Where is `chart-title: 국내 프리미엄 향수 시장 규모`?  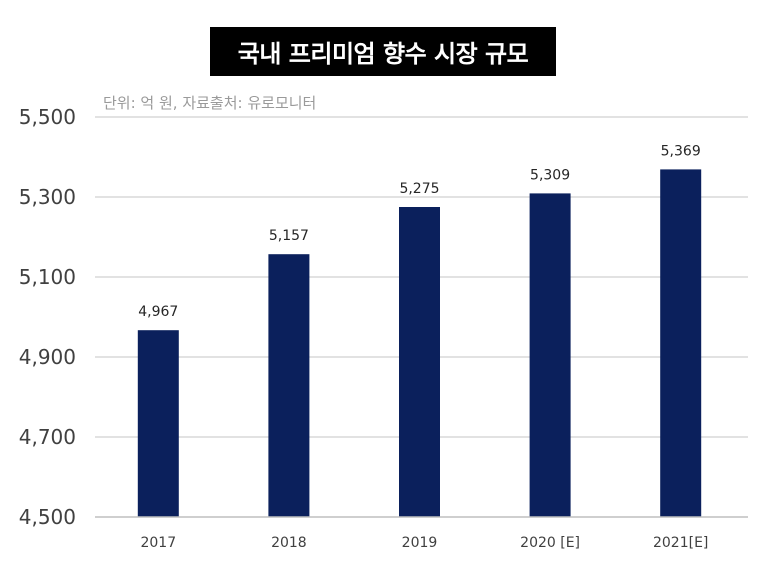
chart-title: 국내 프리미엄 향수 시장 규모 is located at coordinates (383, 51).